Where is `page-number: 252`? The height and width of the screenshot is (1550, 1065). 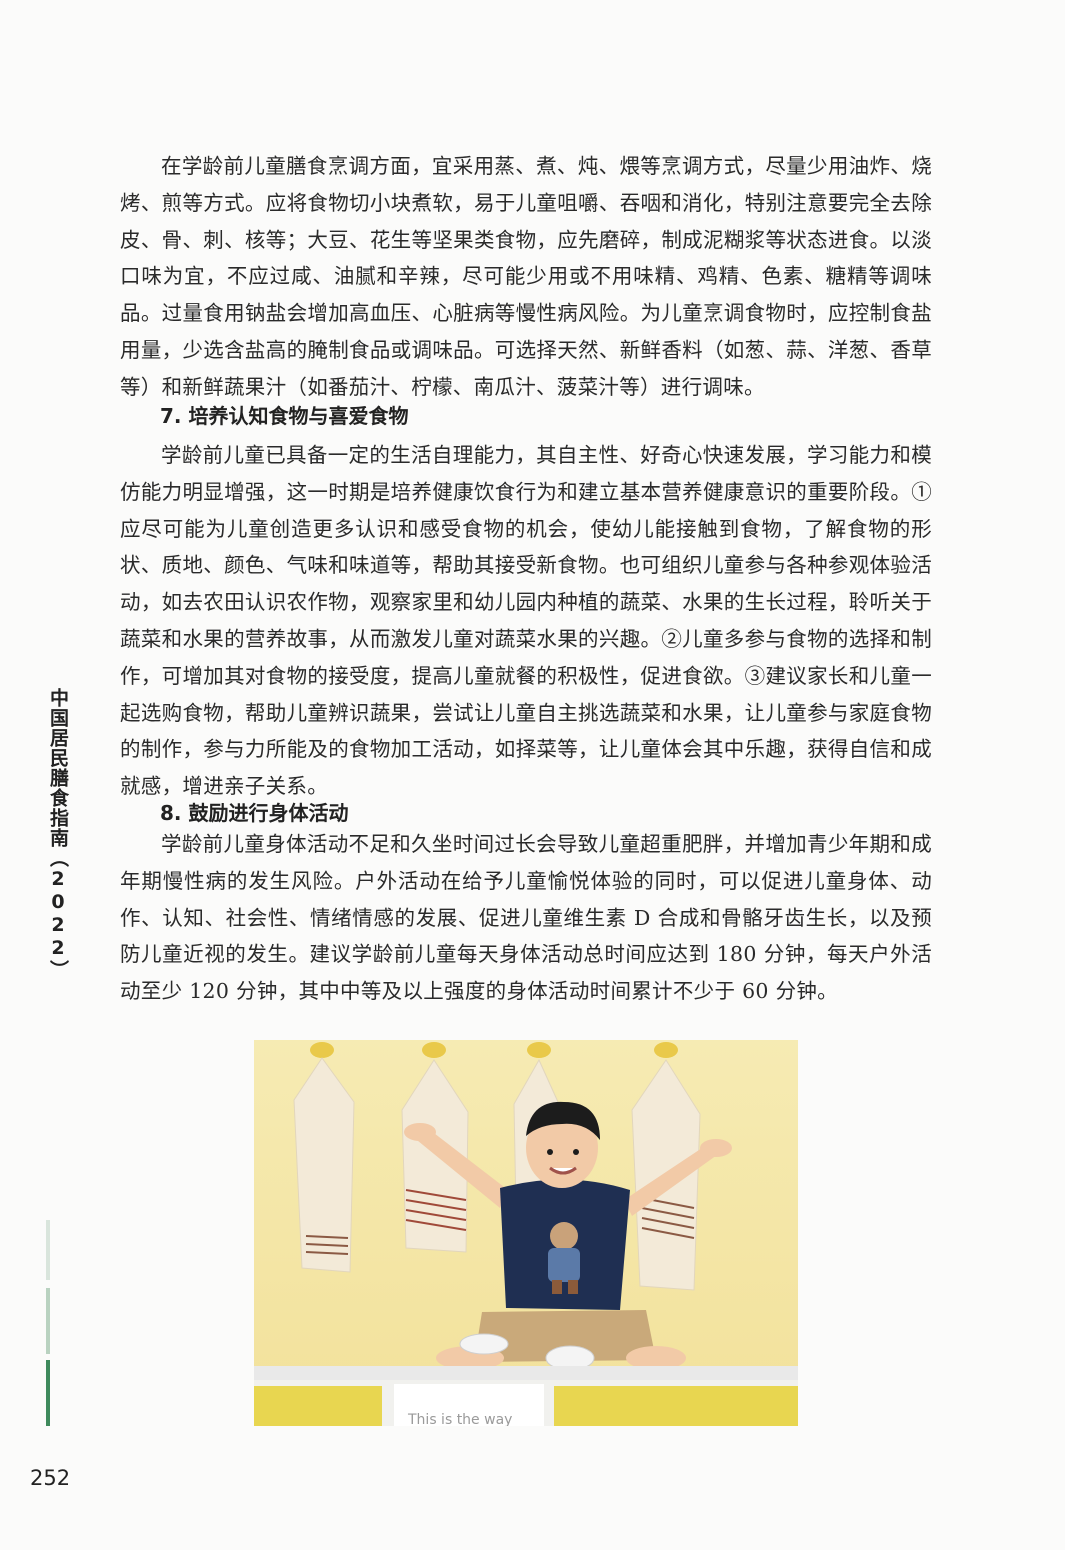
page-number: 252 is located at coordinates (50, 1478).